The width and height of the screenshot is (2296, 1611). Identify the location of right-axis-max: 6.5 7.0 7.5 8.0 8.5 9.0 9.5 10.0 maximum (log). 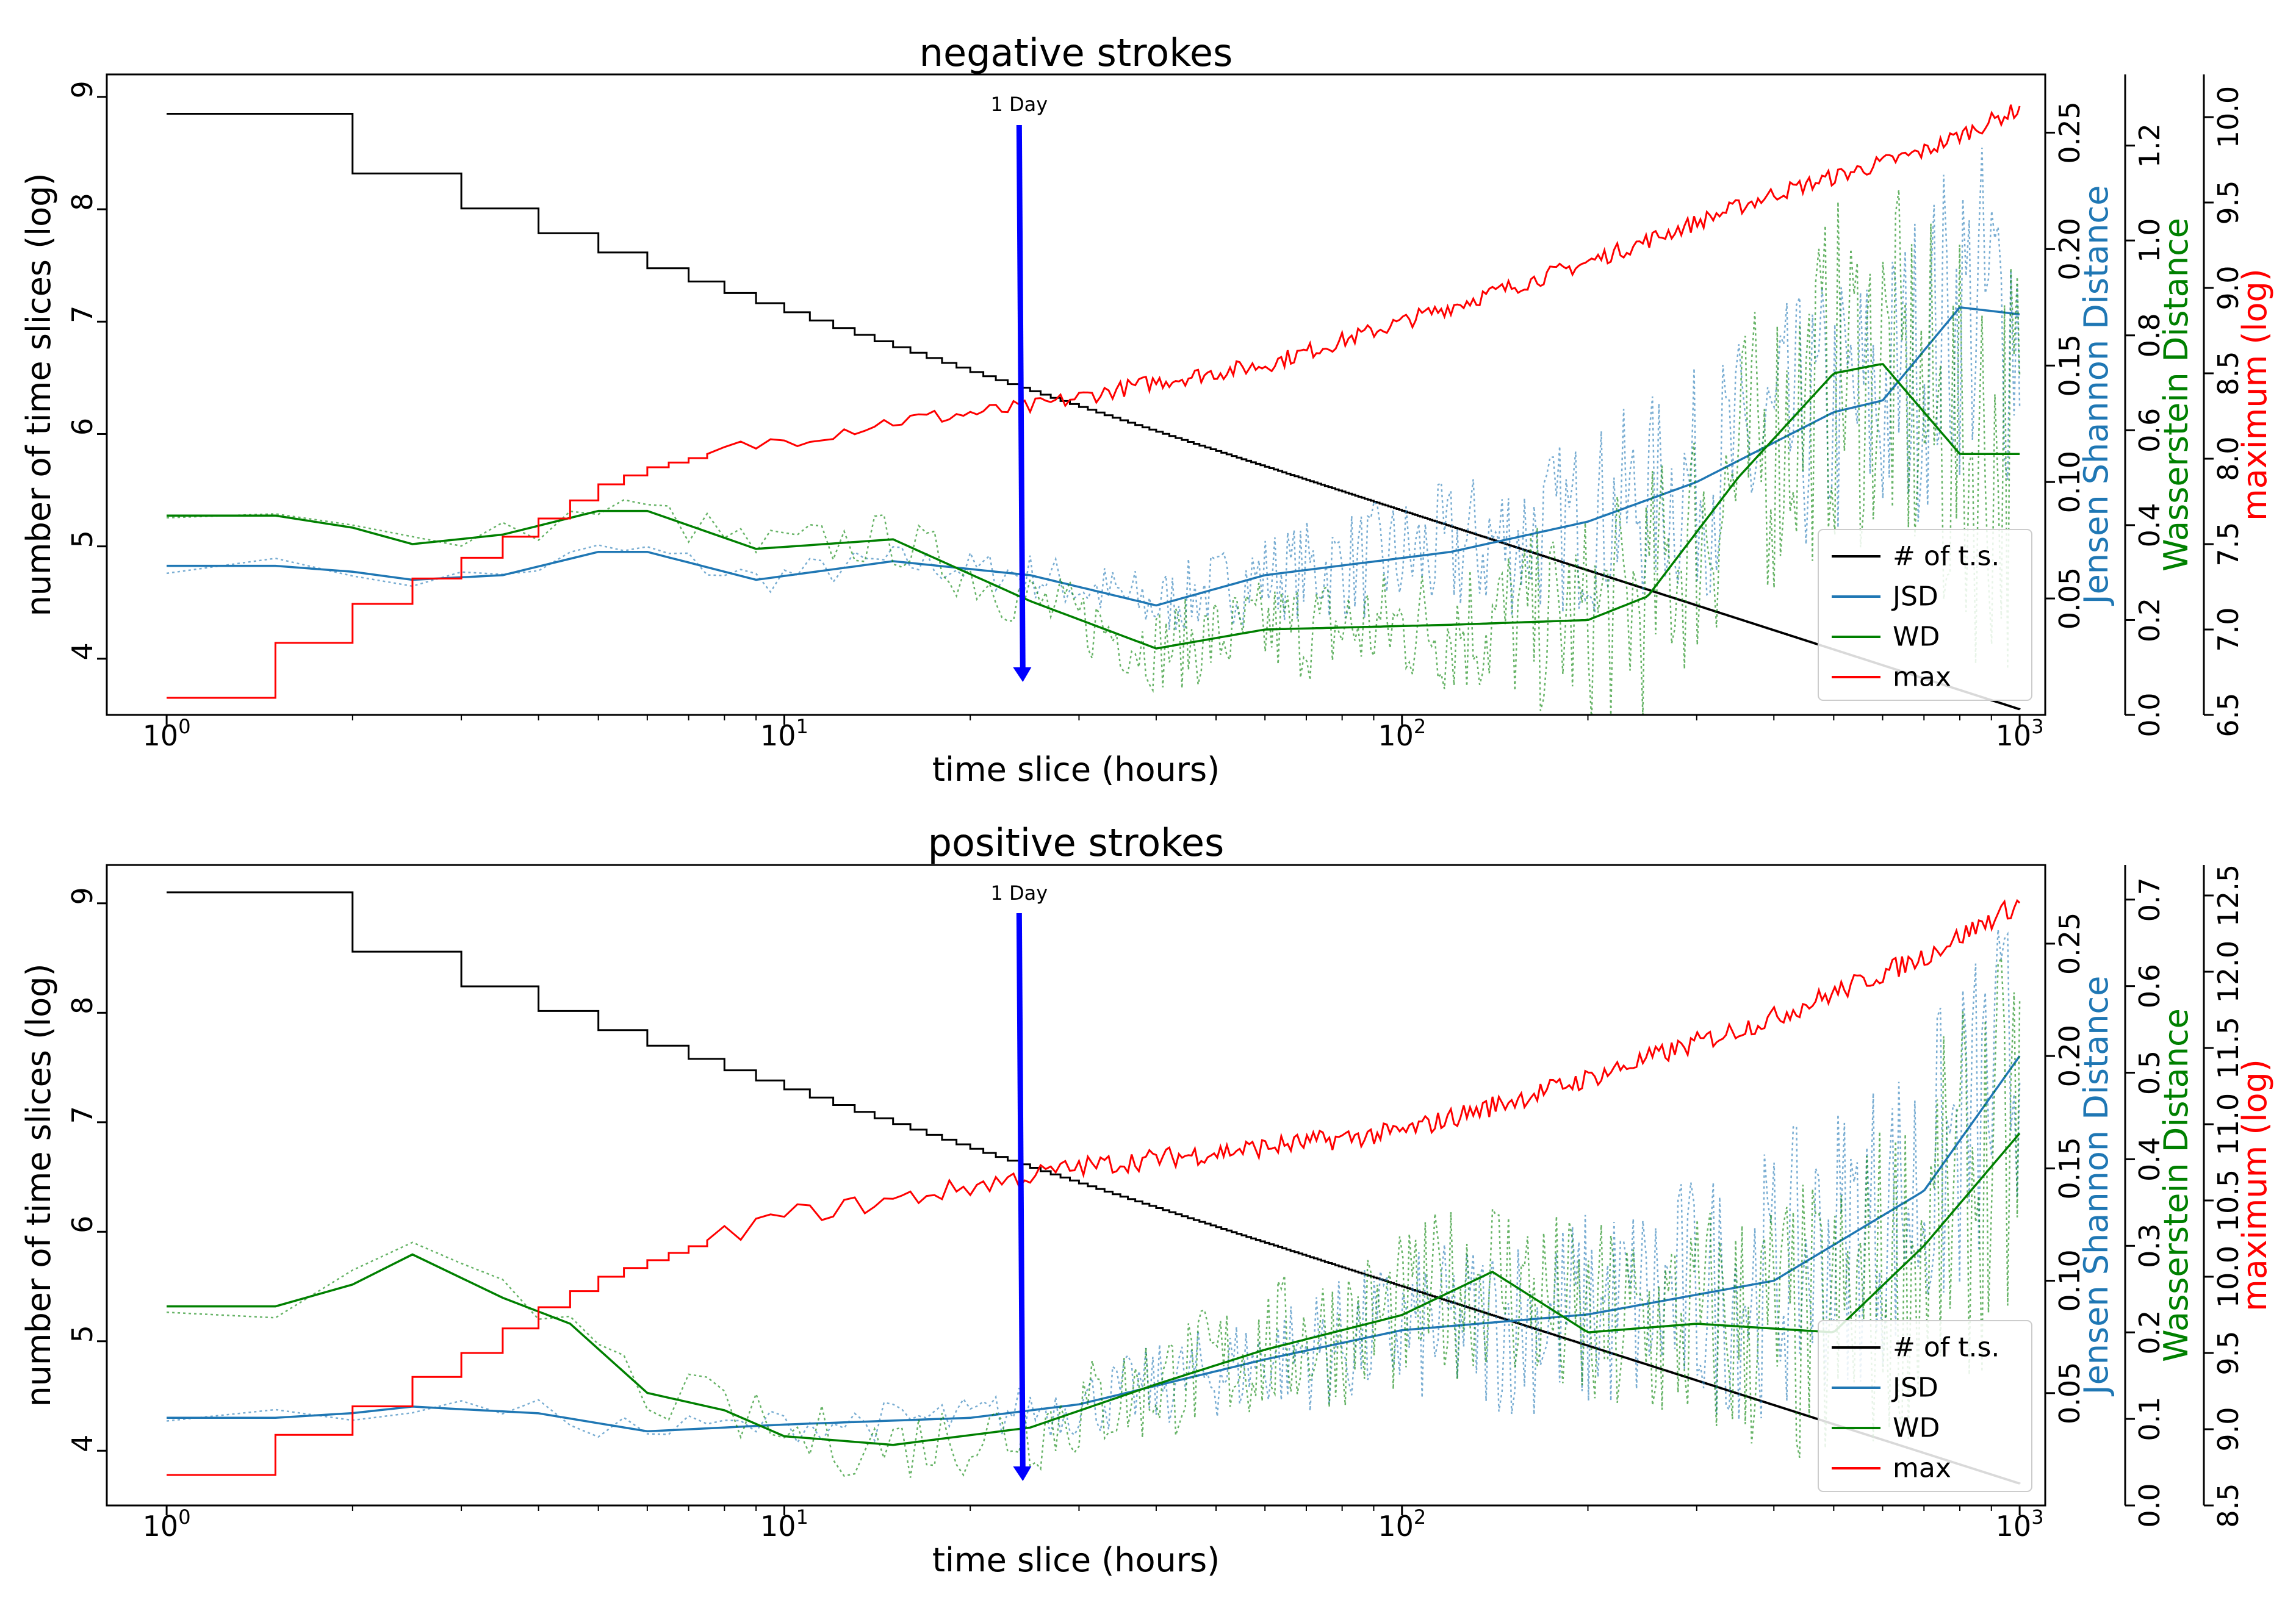
(2239, 405).